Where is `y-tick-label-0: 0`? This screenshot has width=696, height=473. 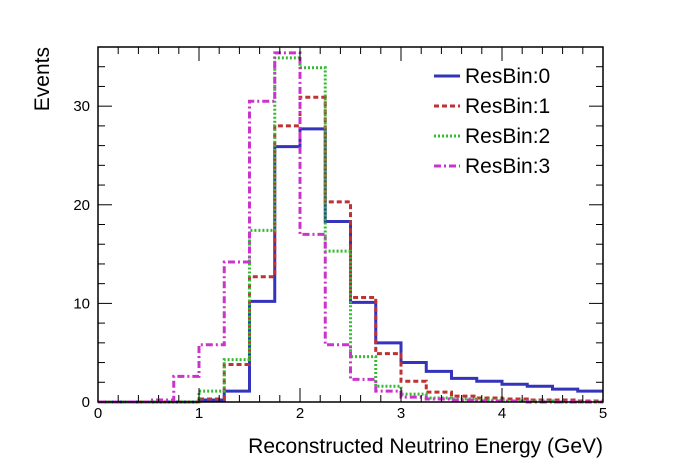 y-tick-label-0: 0 is located at coordinates (86, 402).